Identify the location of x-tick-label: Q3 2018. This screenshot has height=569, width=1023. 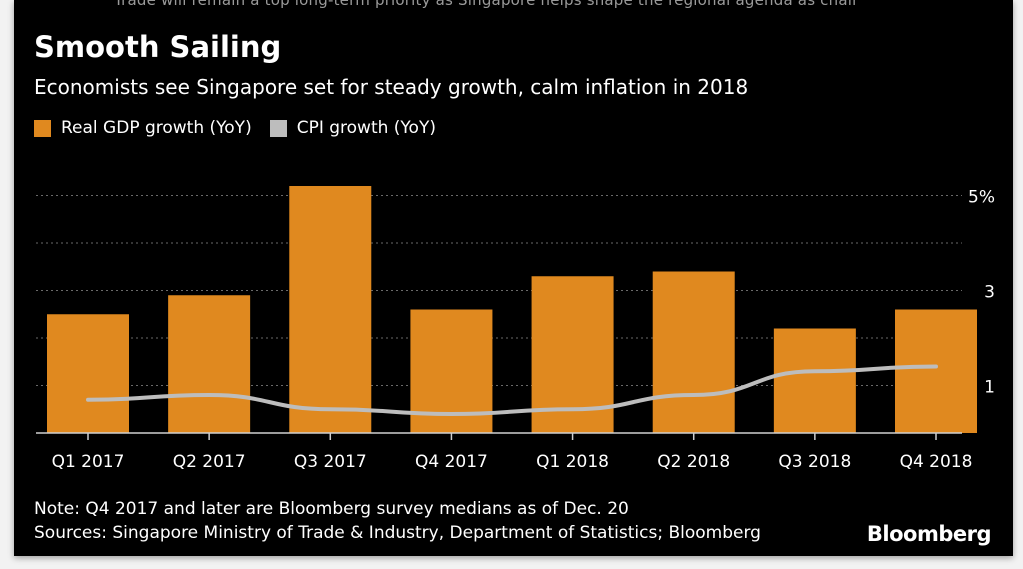
(814, 462).